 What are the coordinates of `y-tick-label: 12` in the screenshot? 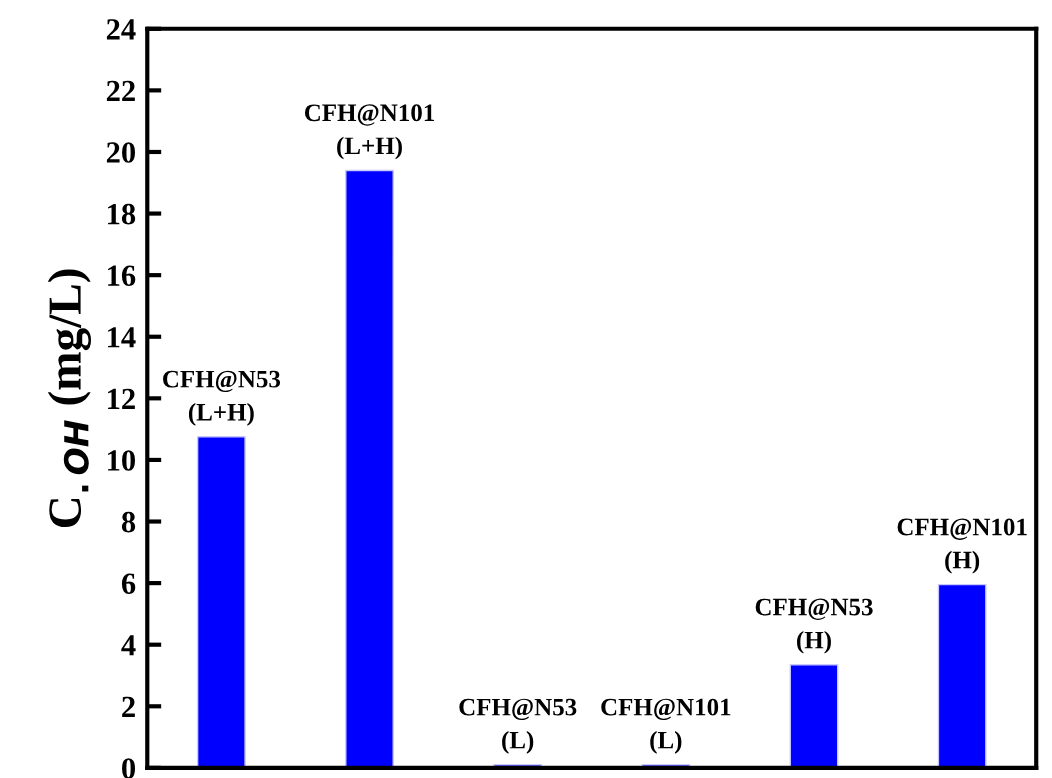 It's located at (121, 398).